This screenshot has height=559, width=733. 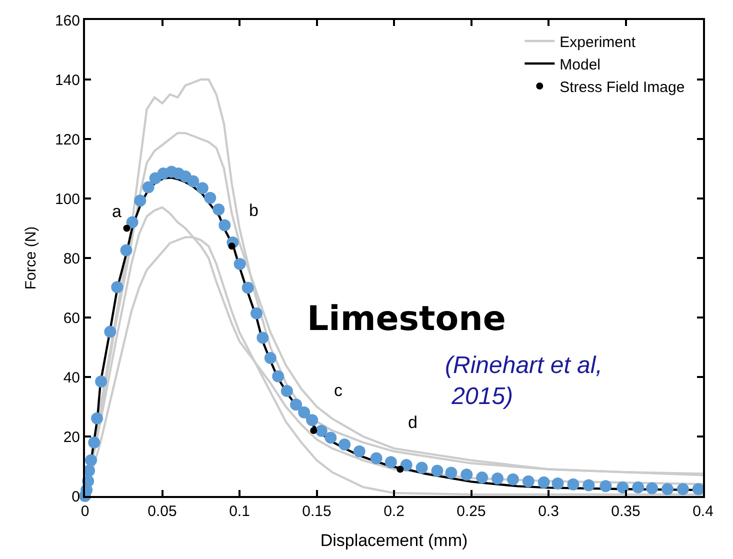 What do you see at coordinates (523, 381) in the screenshot?
I see `annotation: (Rinehart et al, 2015)` at bounding box center [523, 381].